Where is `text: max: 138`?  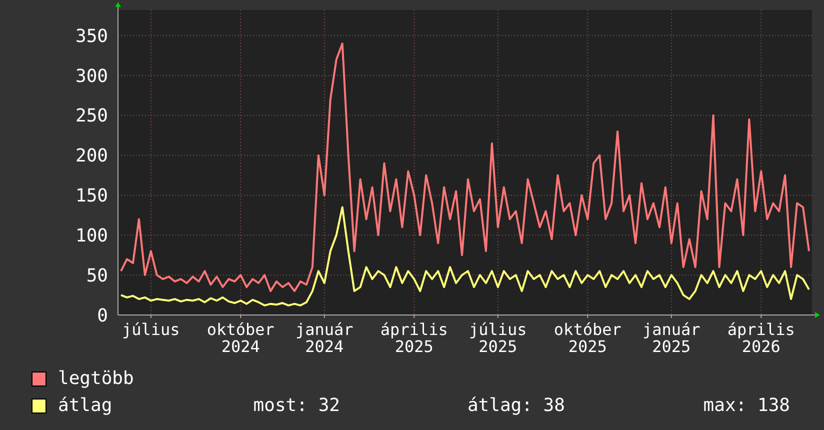
text: max: 138 is located at coordinates (746, 405).